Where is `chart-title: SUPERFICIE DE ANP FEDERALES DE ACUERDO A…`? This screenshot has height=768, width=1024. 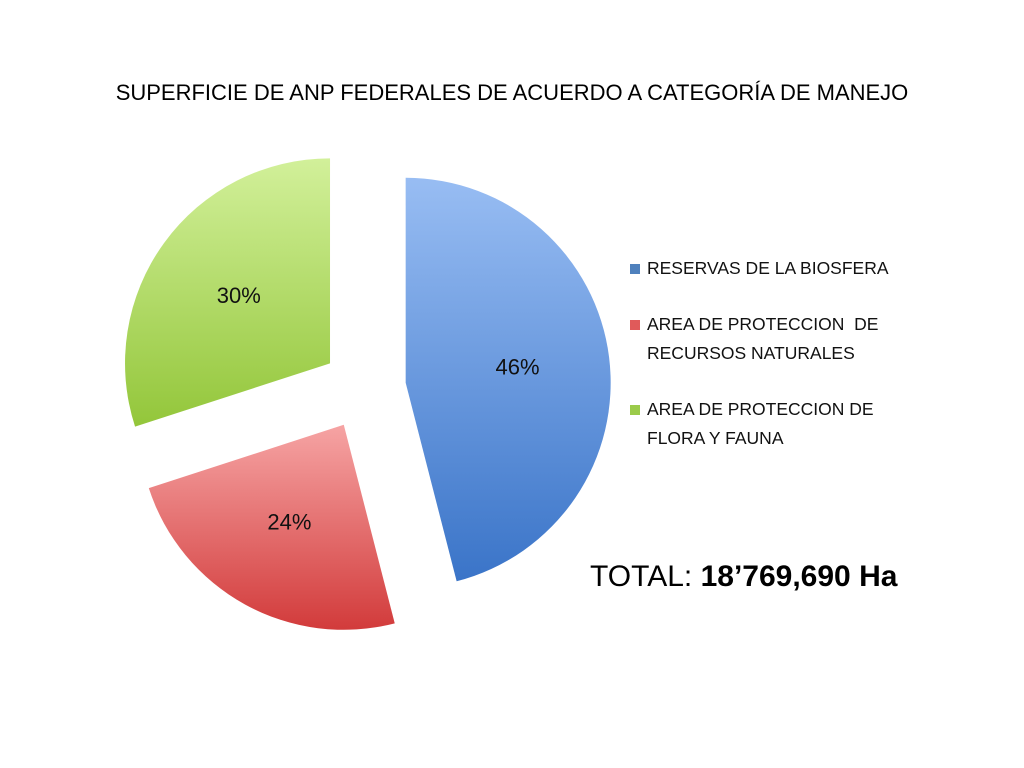
chart-title: SUPERFICIE DE ANP FEDERALES DE ACUERDO A… is located at coordinates (512, 92).